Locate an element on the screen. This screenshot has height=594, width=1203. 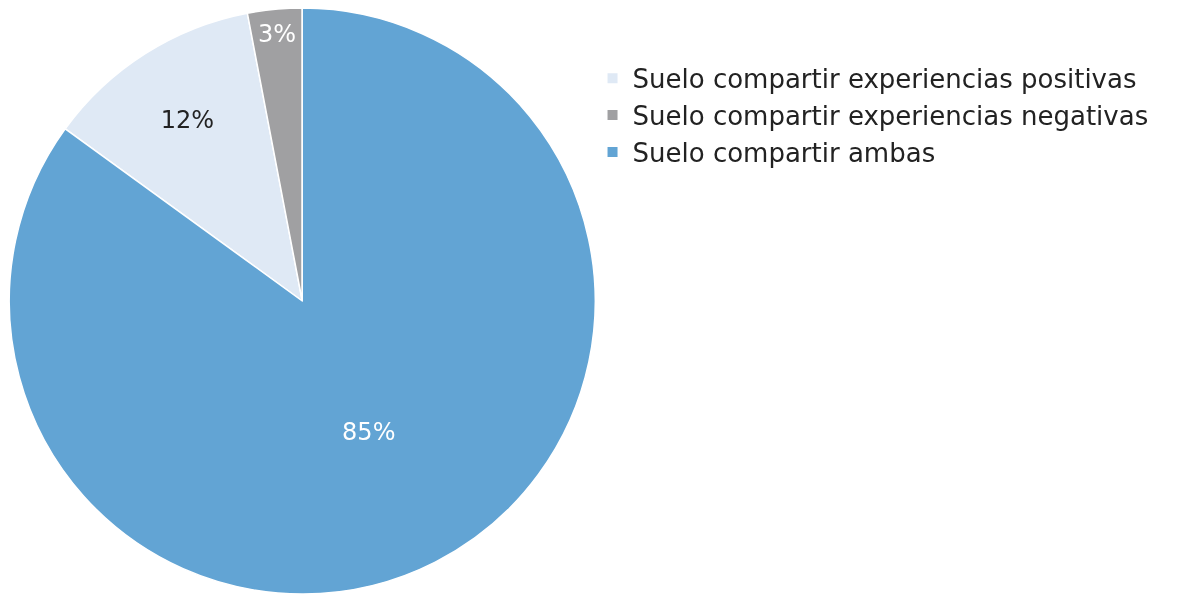
legend-label: Suelo compartir ambas is located at coordinates (784, 153).